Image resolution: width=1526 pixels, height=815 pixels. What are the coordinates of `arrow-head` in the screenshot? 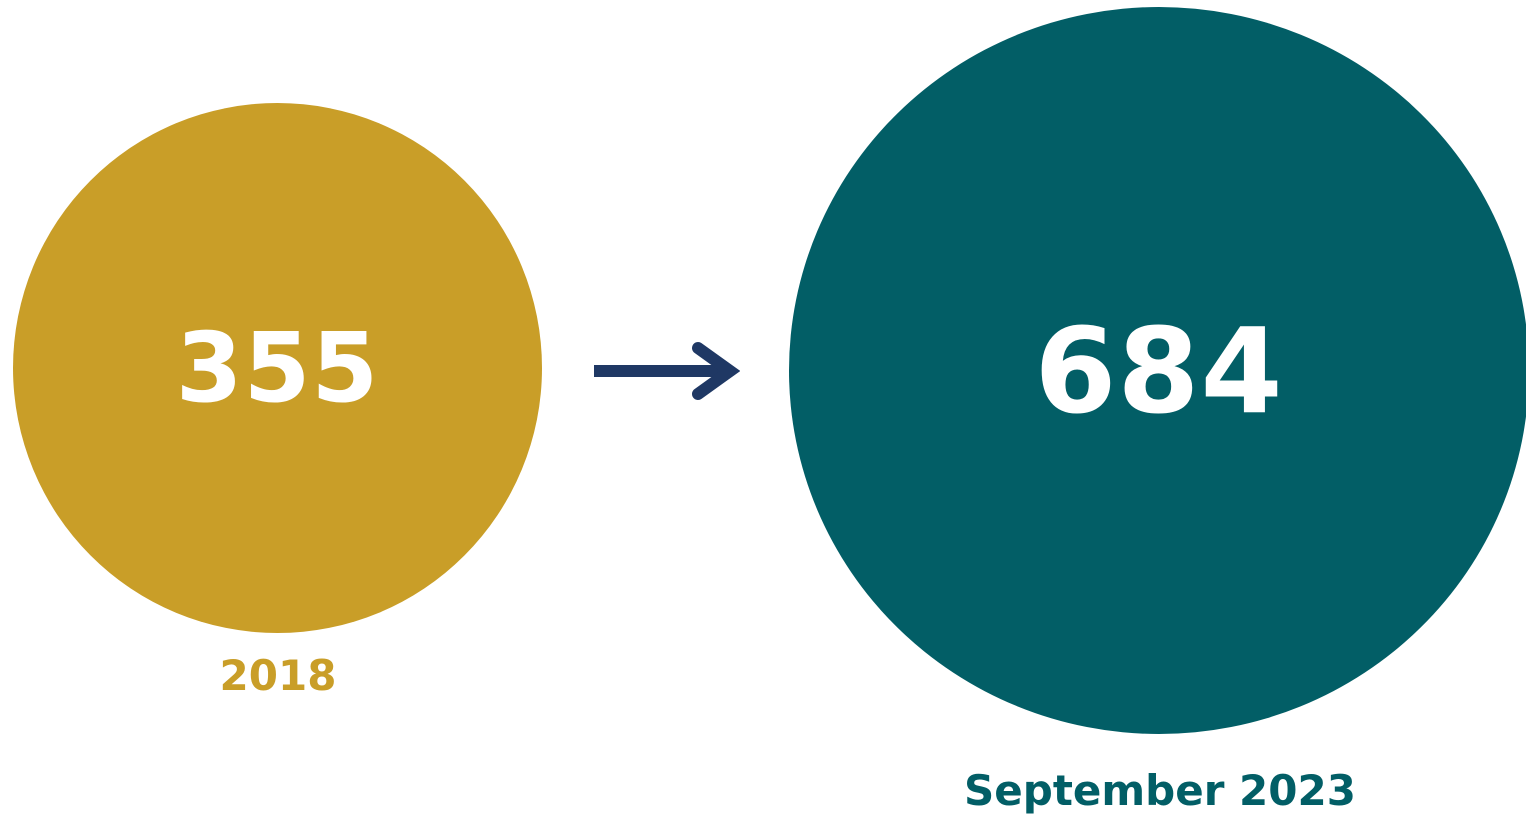 It's located at (716, 371).